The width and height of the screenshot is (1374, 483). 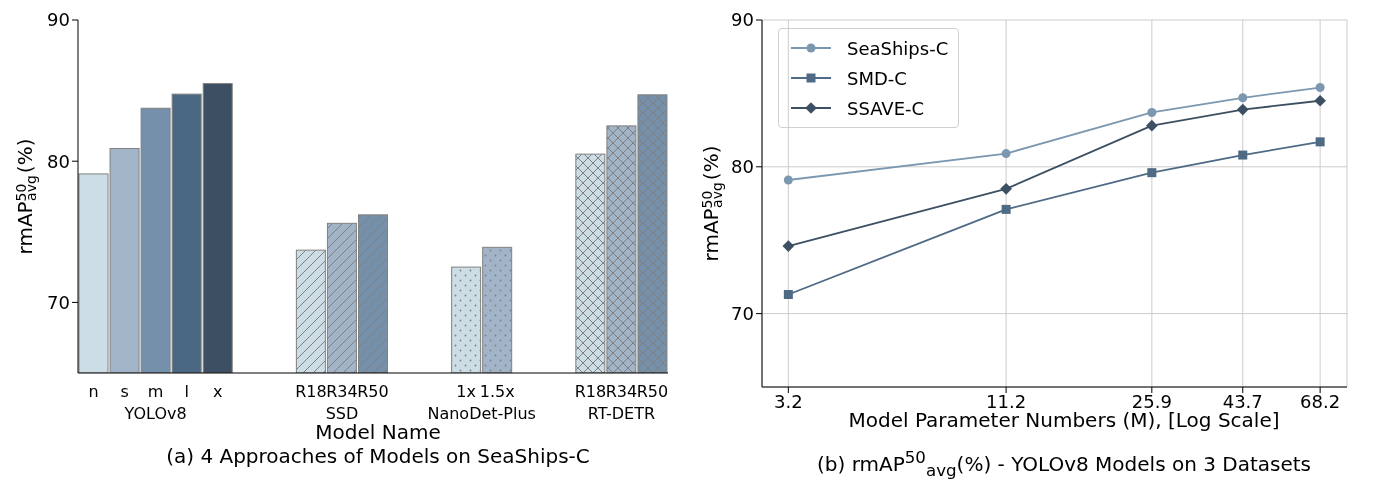 I want to click on series-label: YOLOv8, so click(x=155, y=413).